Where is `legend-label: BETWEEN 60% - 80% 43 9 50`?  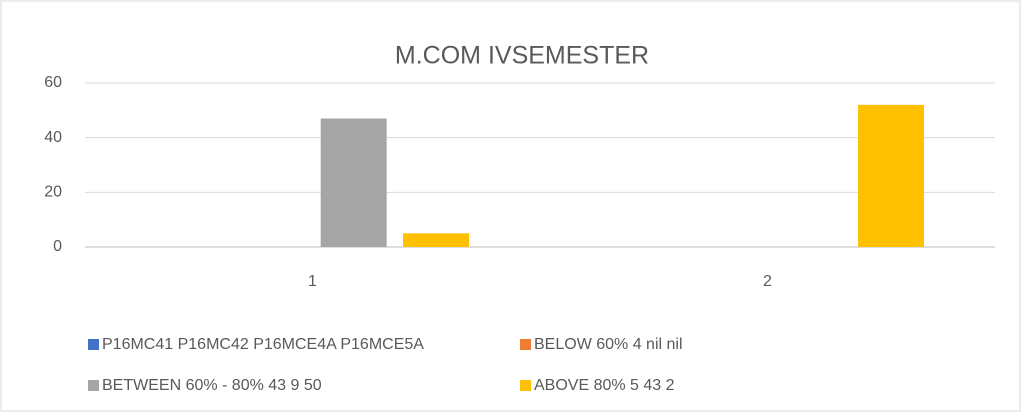
legend-label: BETWEEN 60% - 80% 43 9 50 is located at coordinates (212, 385).